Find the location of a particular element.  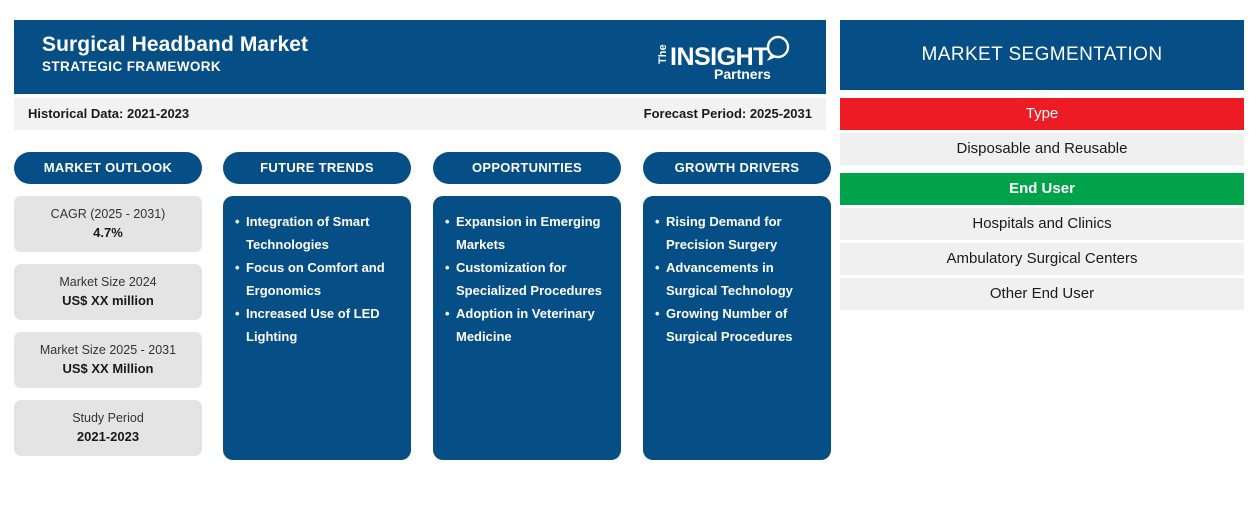

bullet-item: Customization for Specialized Procedures is located at coordinates (528, 279).